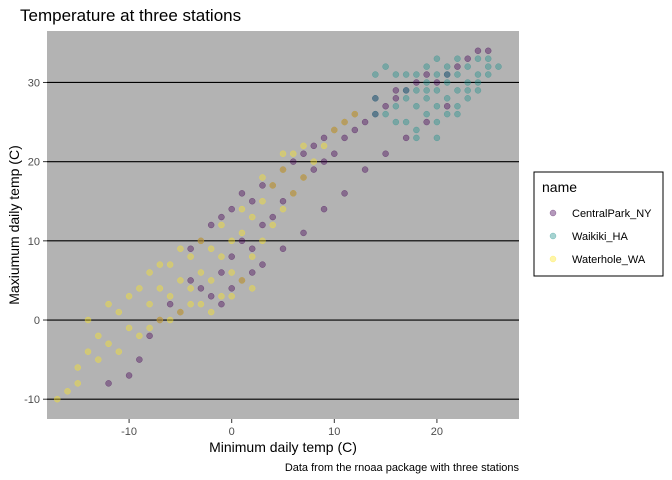 The image size is (672, 480). I want to click on series-Waikiki_HA, so click(437, 98).